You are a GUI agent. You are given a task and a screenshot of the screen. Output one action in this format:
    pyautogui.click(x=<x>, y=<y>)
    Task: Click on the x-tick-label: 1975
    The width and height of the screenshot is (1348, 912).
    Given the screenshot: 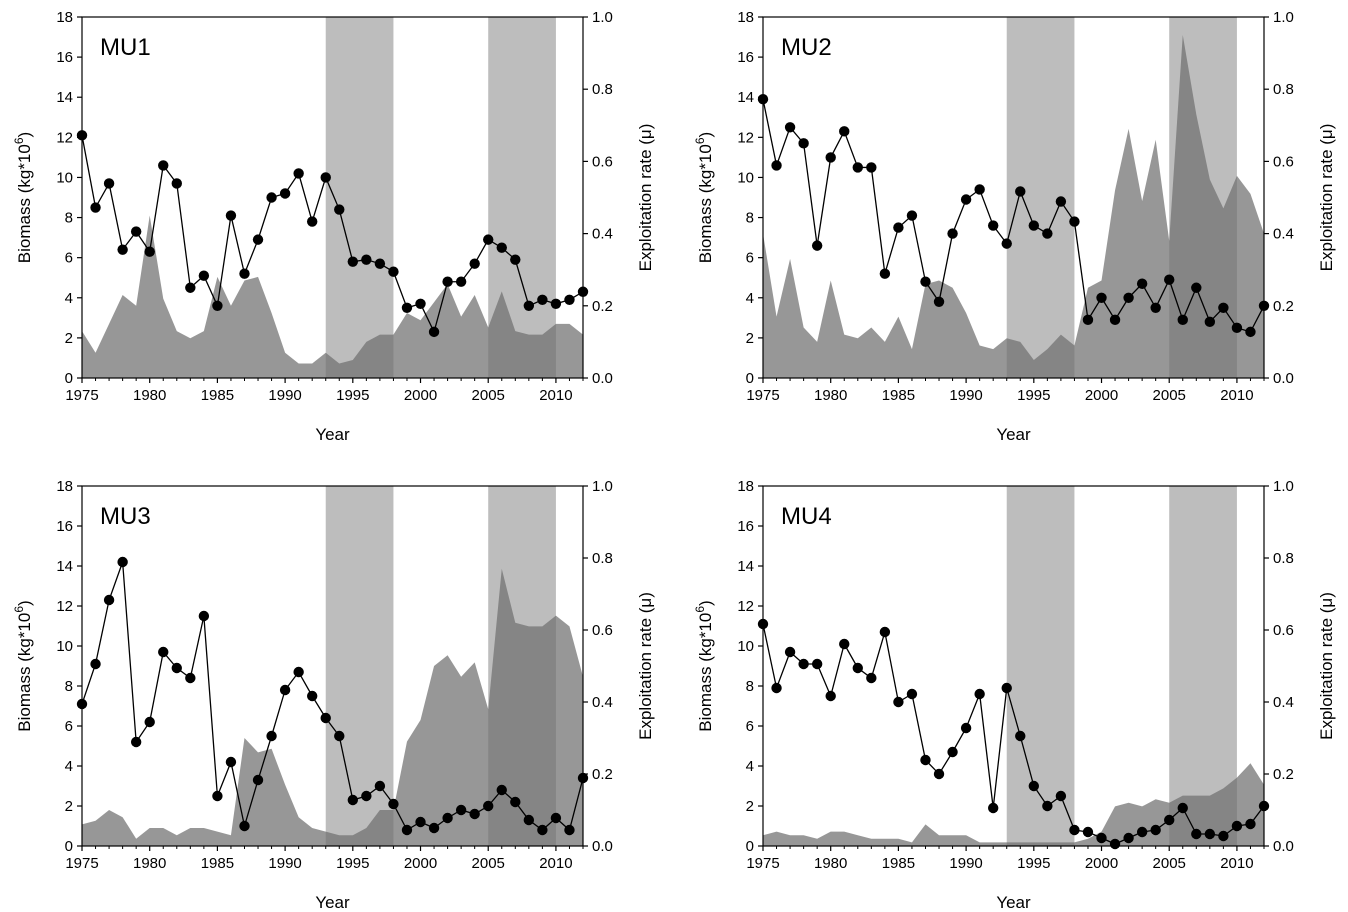 What is the action you would take?
    pyautogui.click(x=81, y=395)
    